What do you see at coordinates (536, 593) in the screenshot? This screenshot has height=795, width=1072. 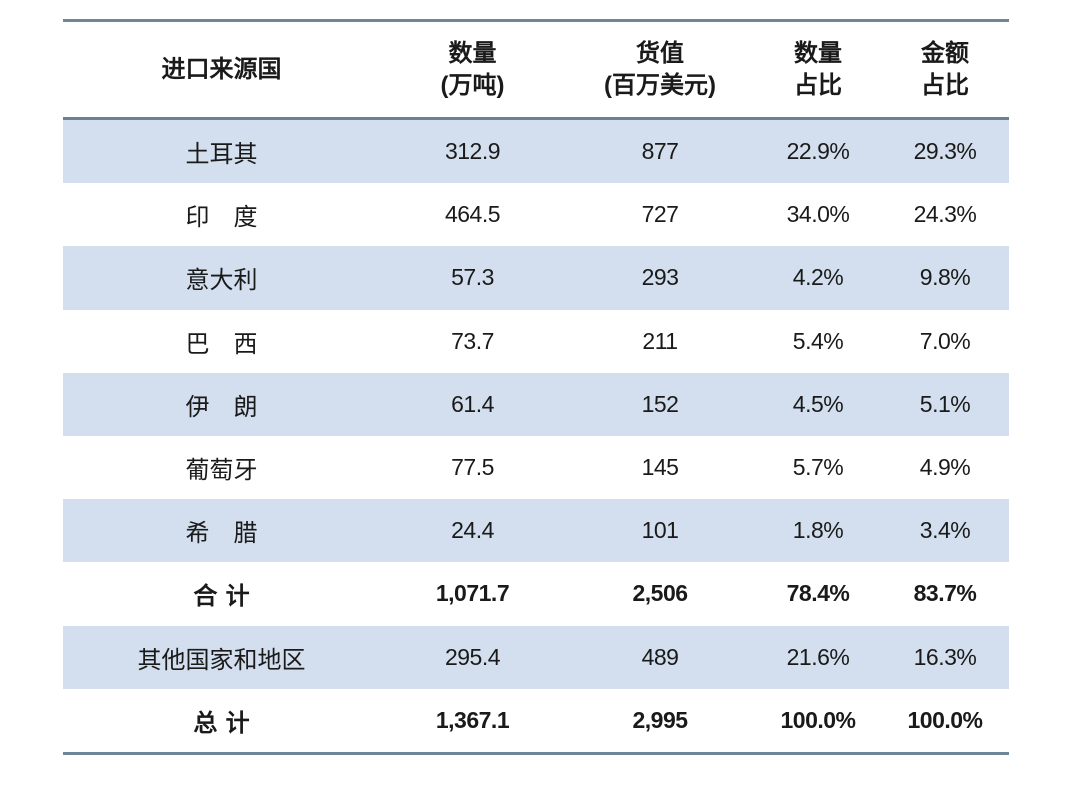 I see `subtotal-row: 合 计 1,071.7 2,506 78.4% 83.7%` at bounding box center [536, 593].